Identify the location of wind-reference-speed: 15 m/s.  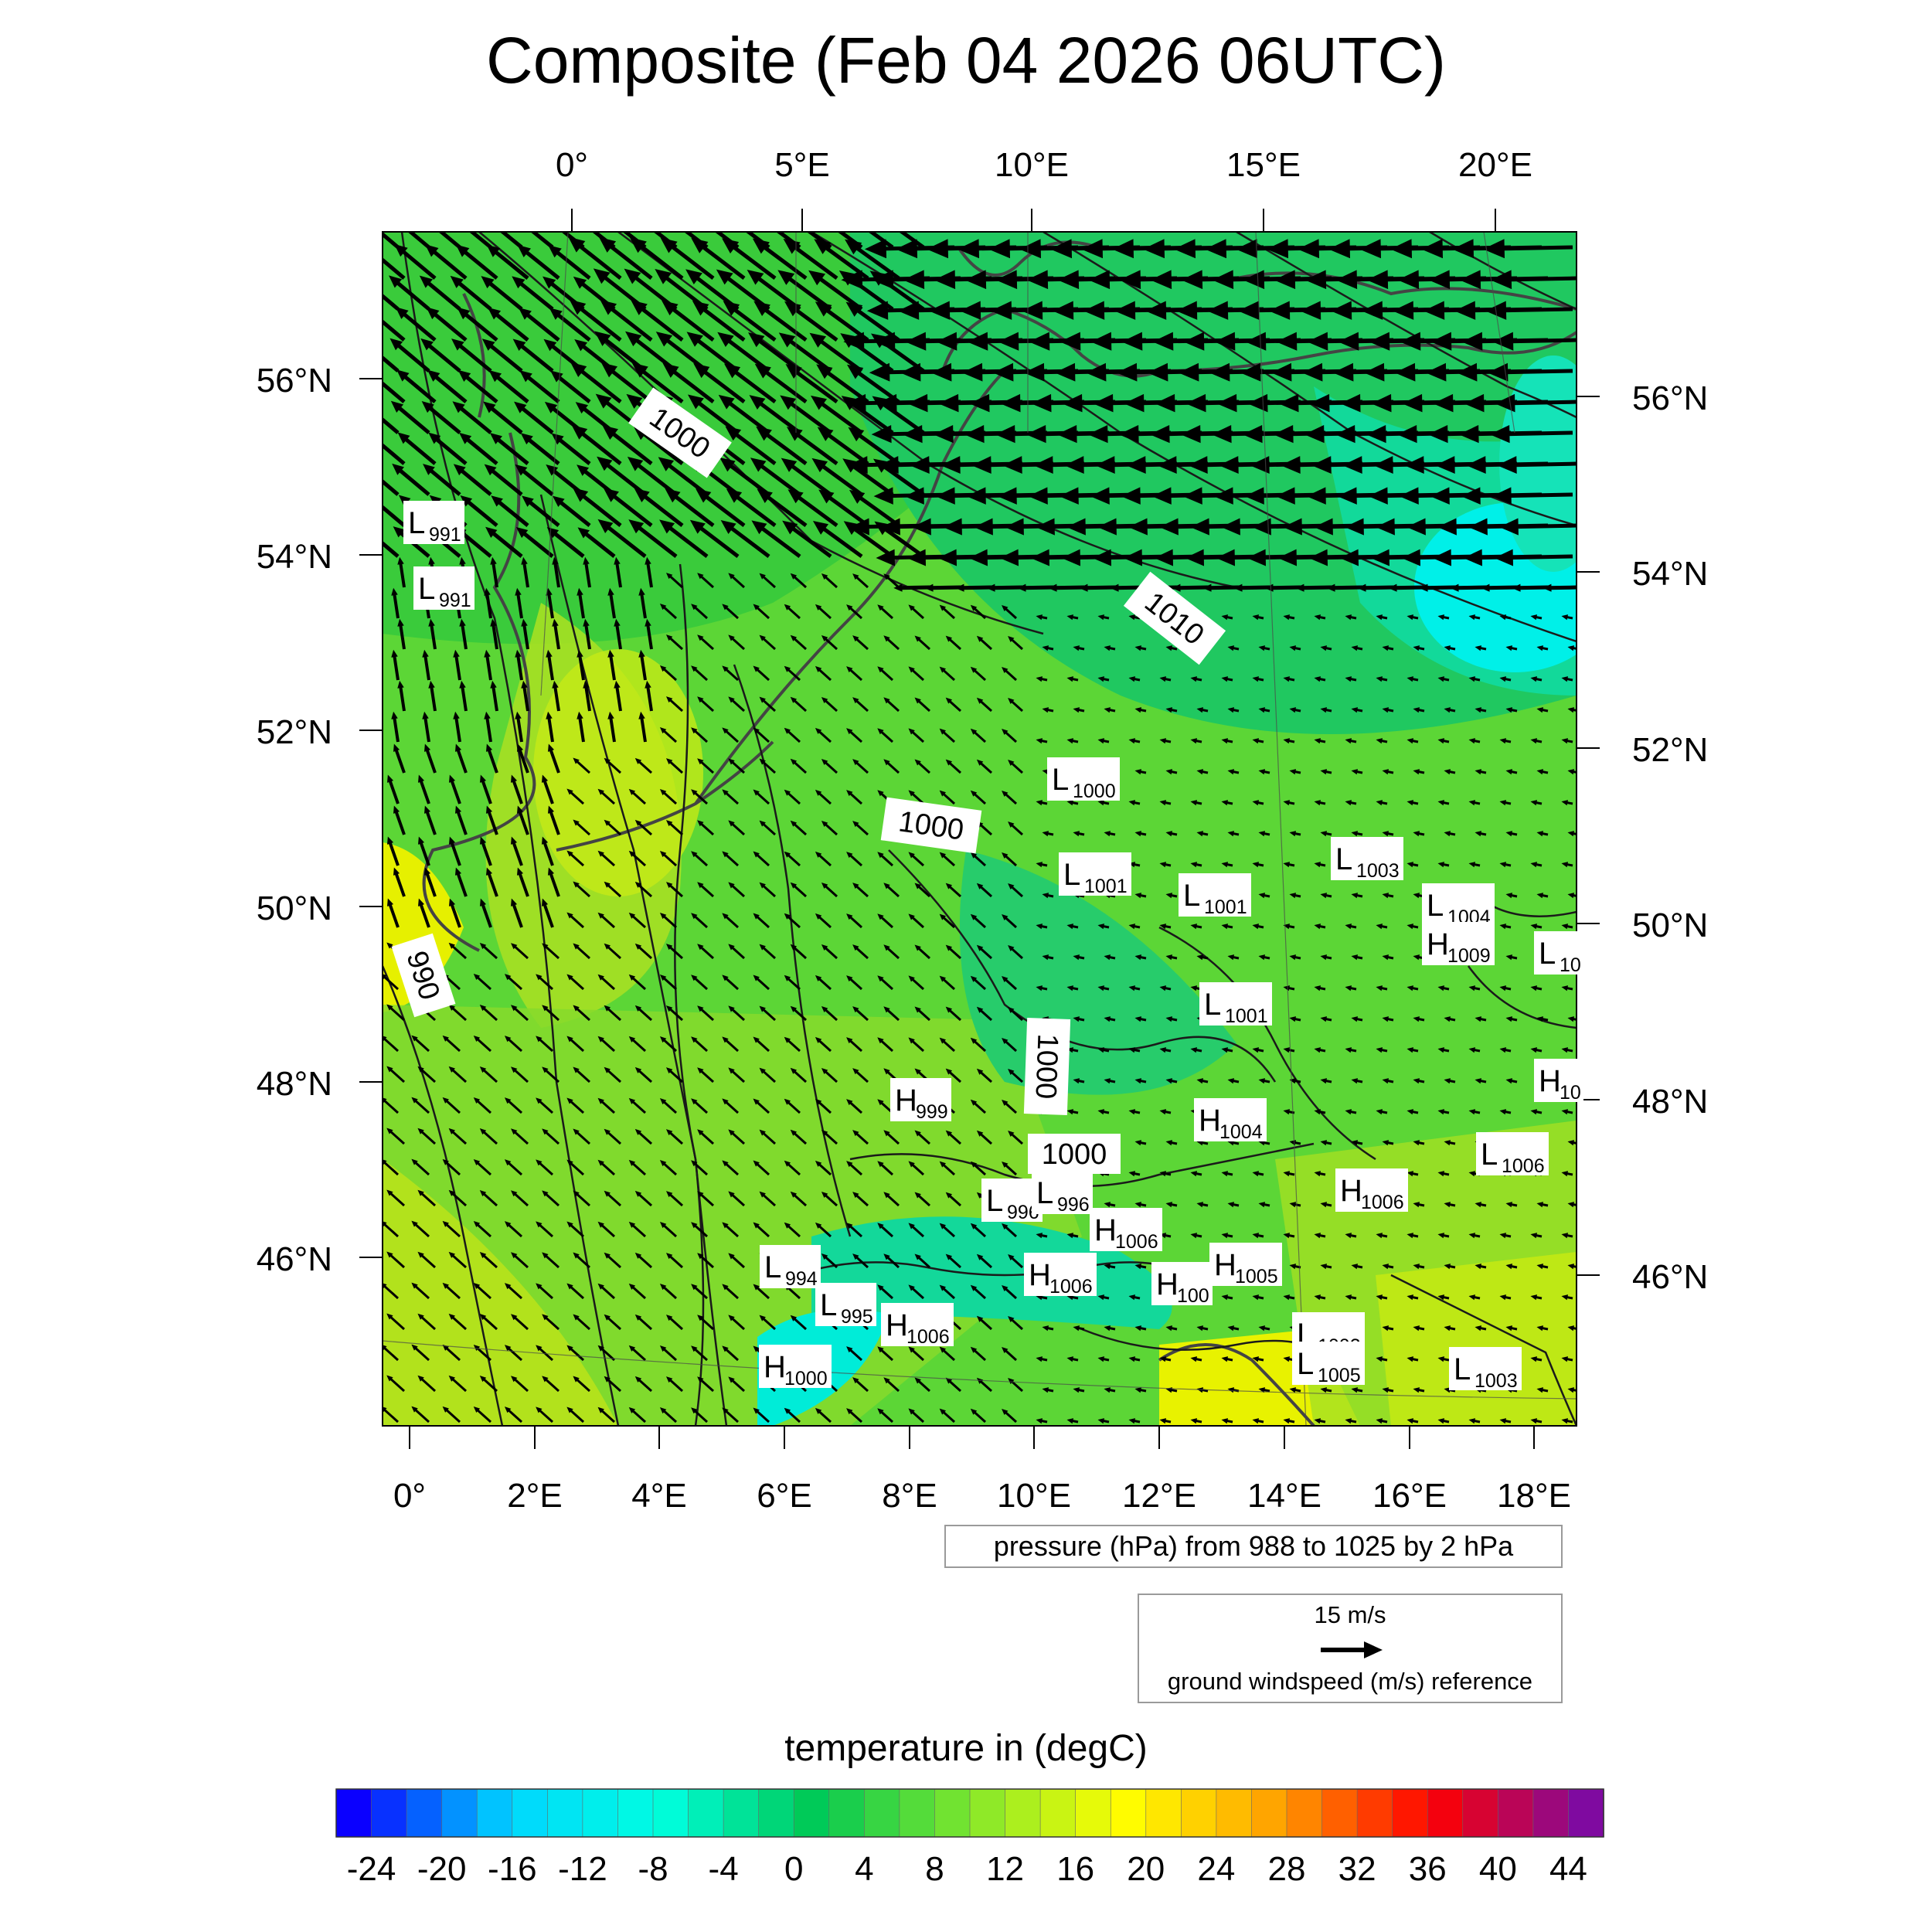
(1350, 1614).